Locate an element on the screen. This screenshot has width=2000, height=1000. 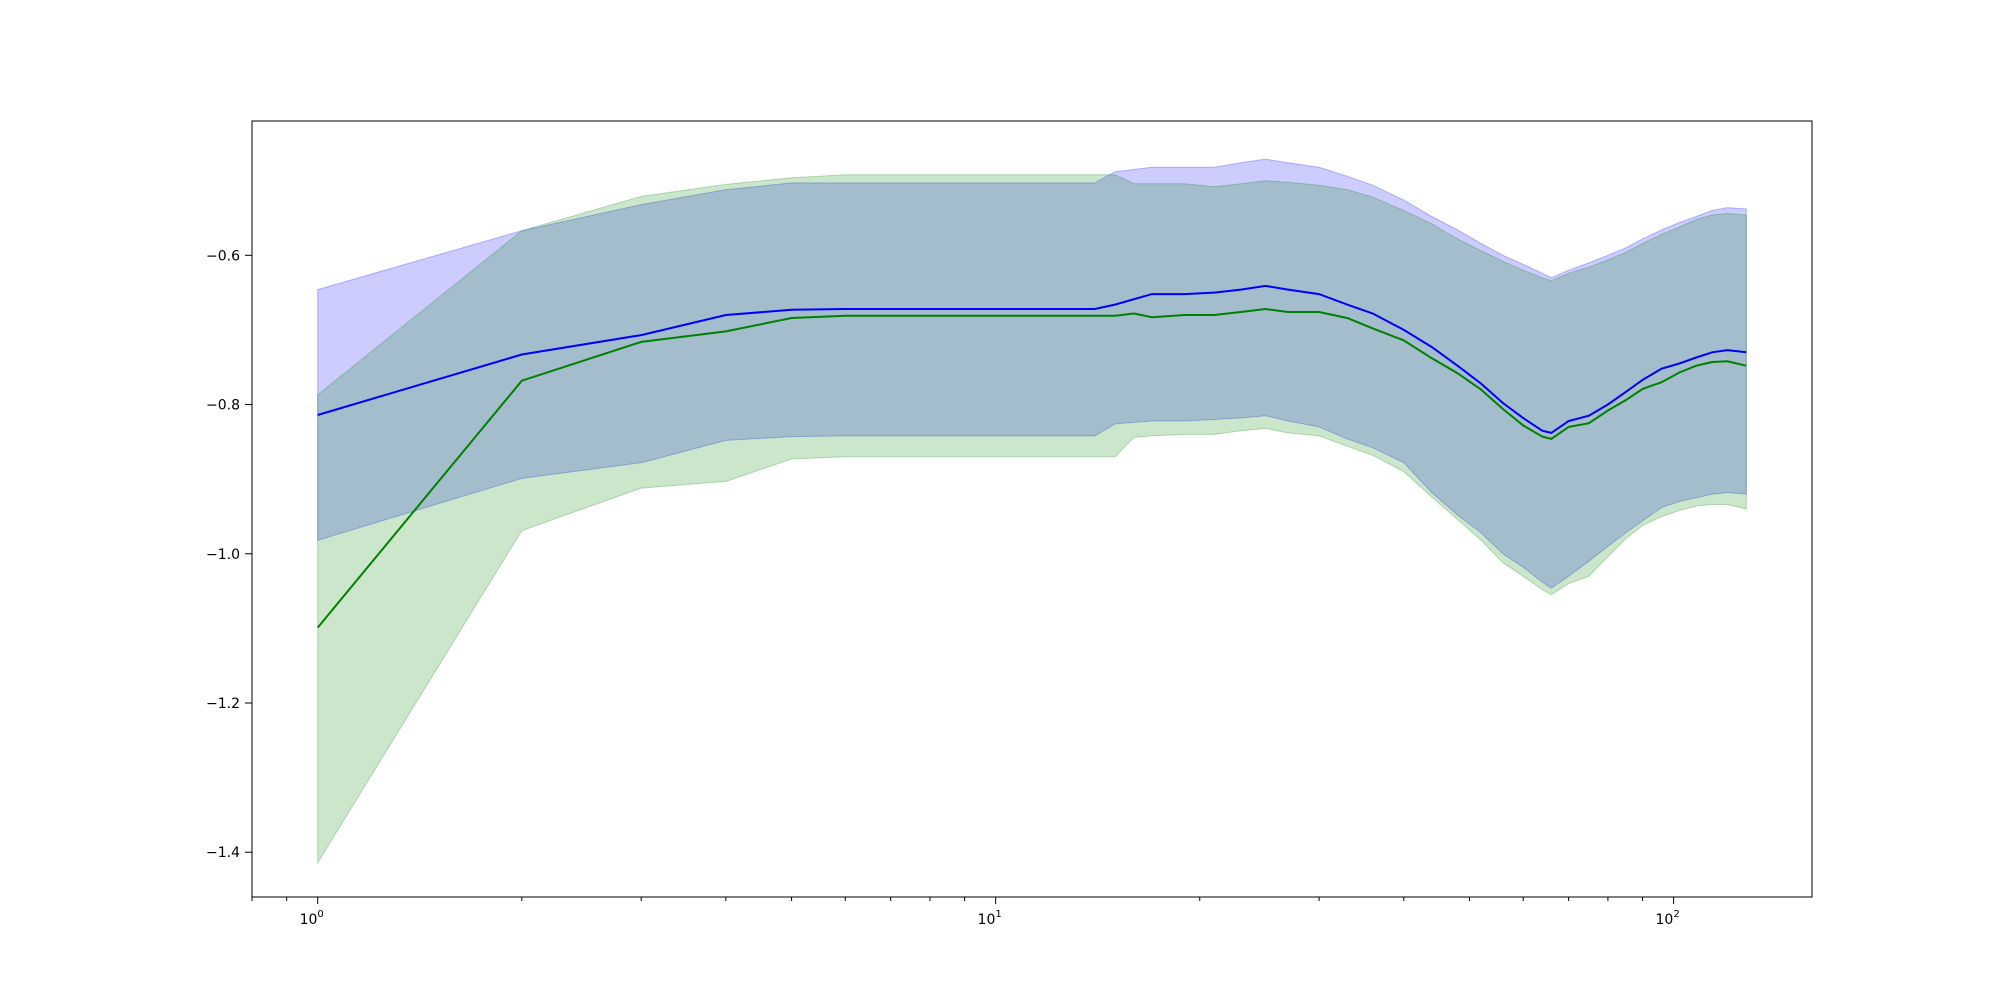
y-tick-label: −1.2 is located at coordinates (223, 704).